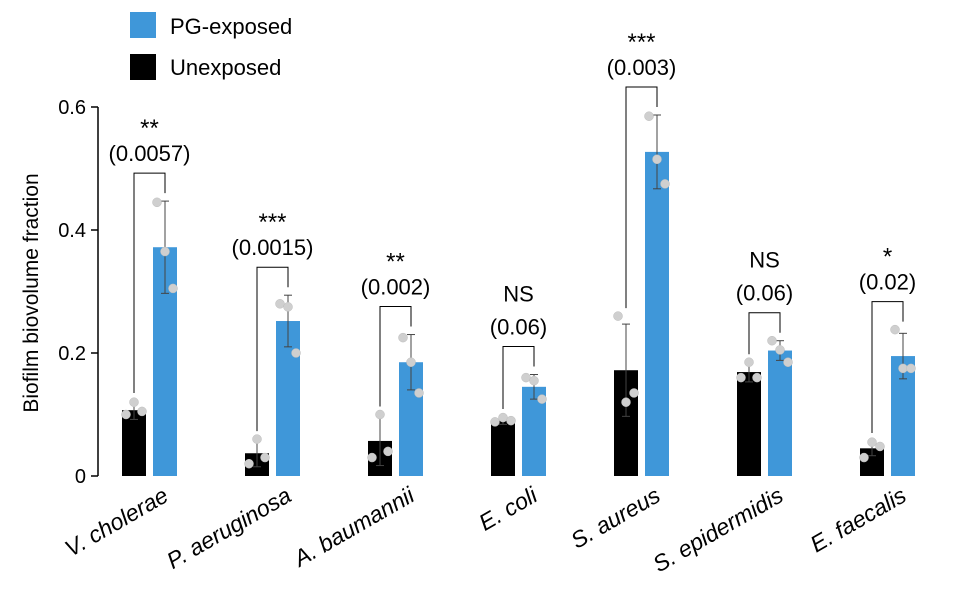 This screenshot has width=972, height=611. Describe the element at coordinates (72, 231) in the screenshot. I see `y-tick-label-2: 0.4` at that location.